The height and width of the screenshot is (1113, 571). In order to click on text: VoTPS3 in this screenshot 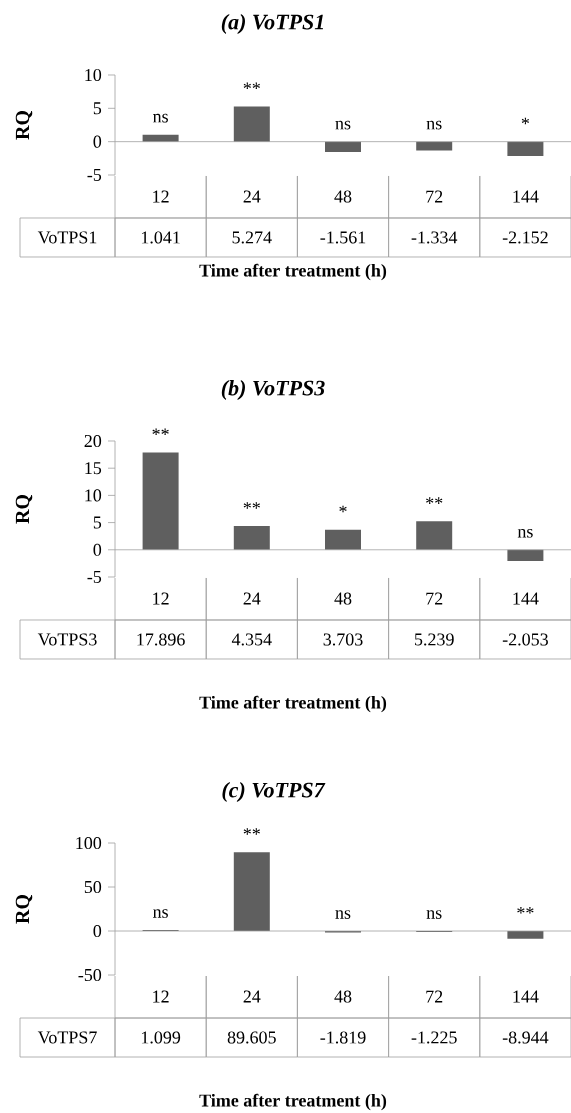, I will do `click(67, 639)`.